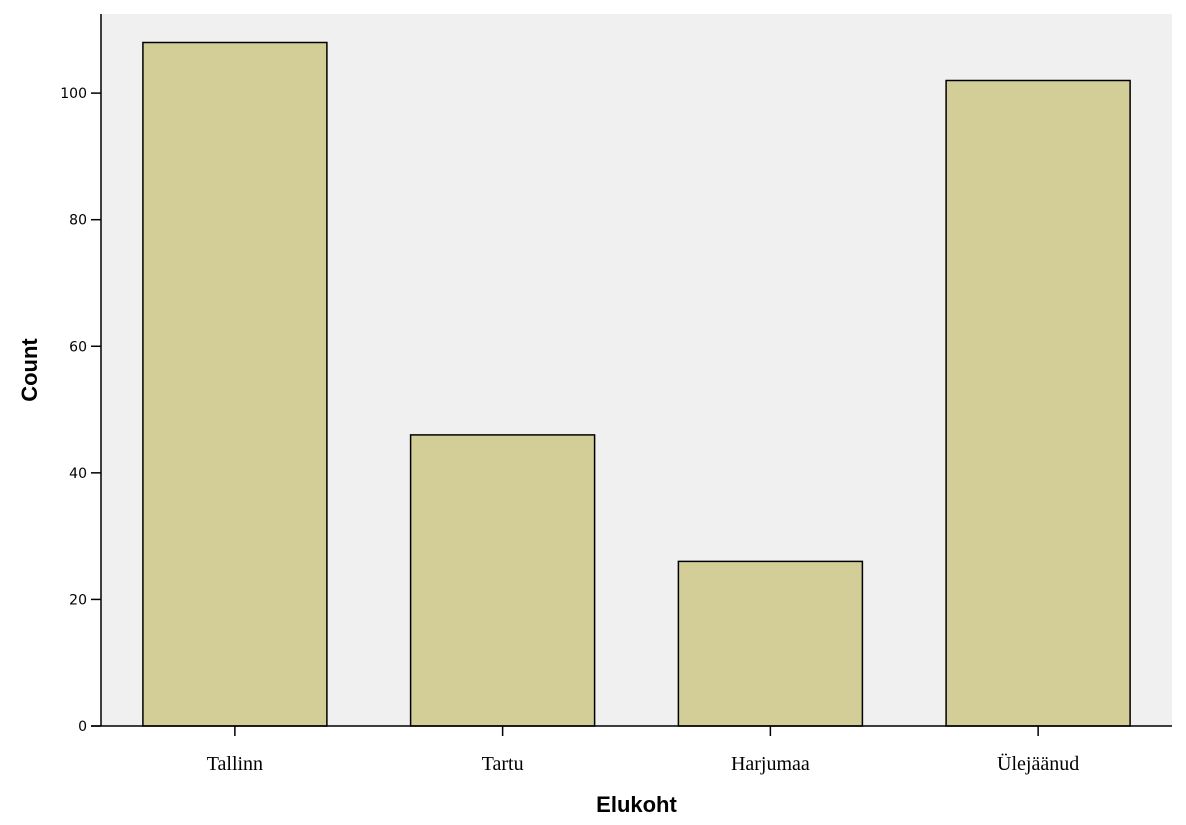  I want to click on x-tick-label: Tartu, so click(503, 764).